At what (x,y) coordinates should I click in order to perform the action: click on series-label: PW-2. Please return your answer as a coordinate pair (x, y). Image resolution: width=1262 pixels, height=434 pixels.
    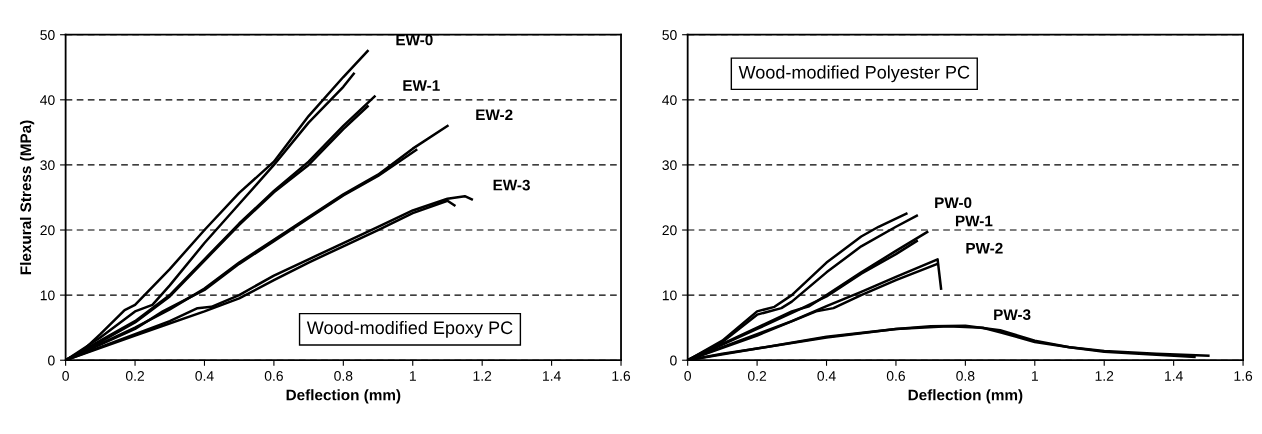
    Looking at the image, I should click on (984, 248).